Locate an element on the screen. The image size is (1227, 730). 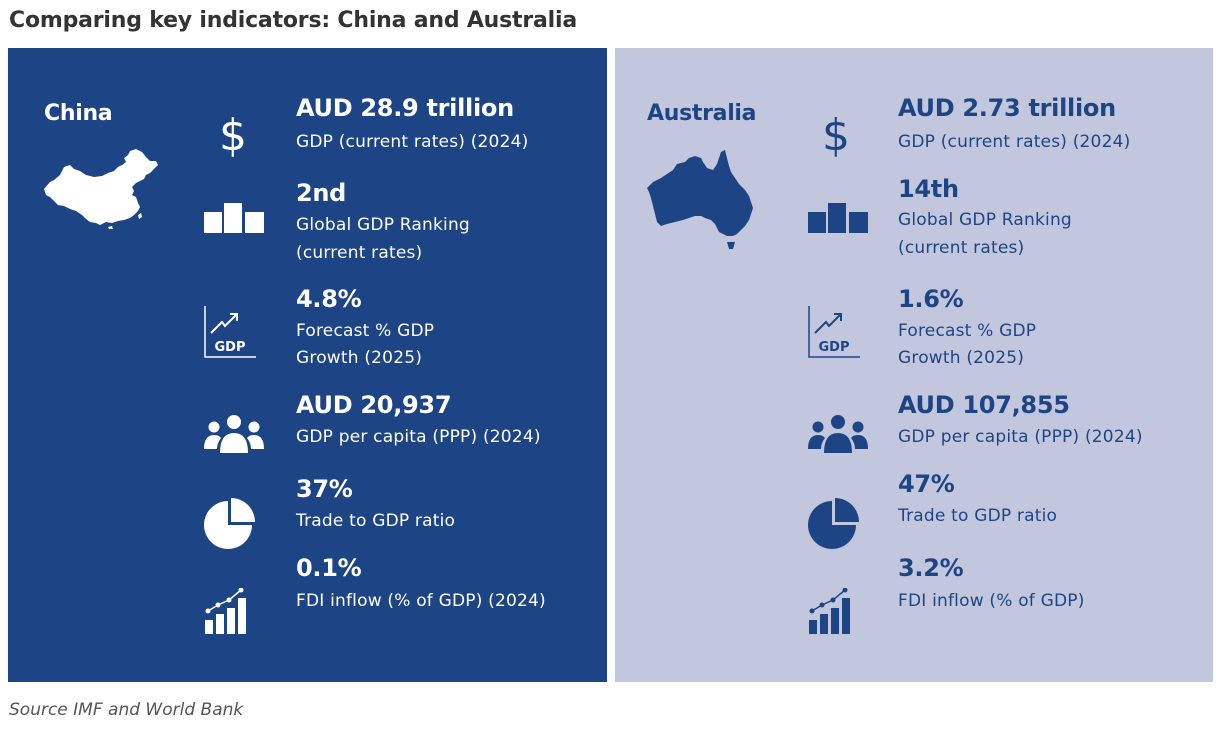
trade-ratio-value: 47% is located at coordinates (926, 484).